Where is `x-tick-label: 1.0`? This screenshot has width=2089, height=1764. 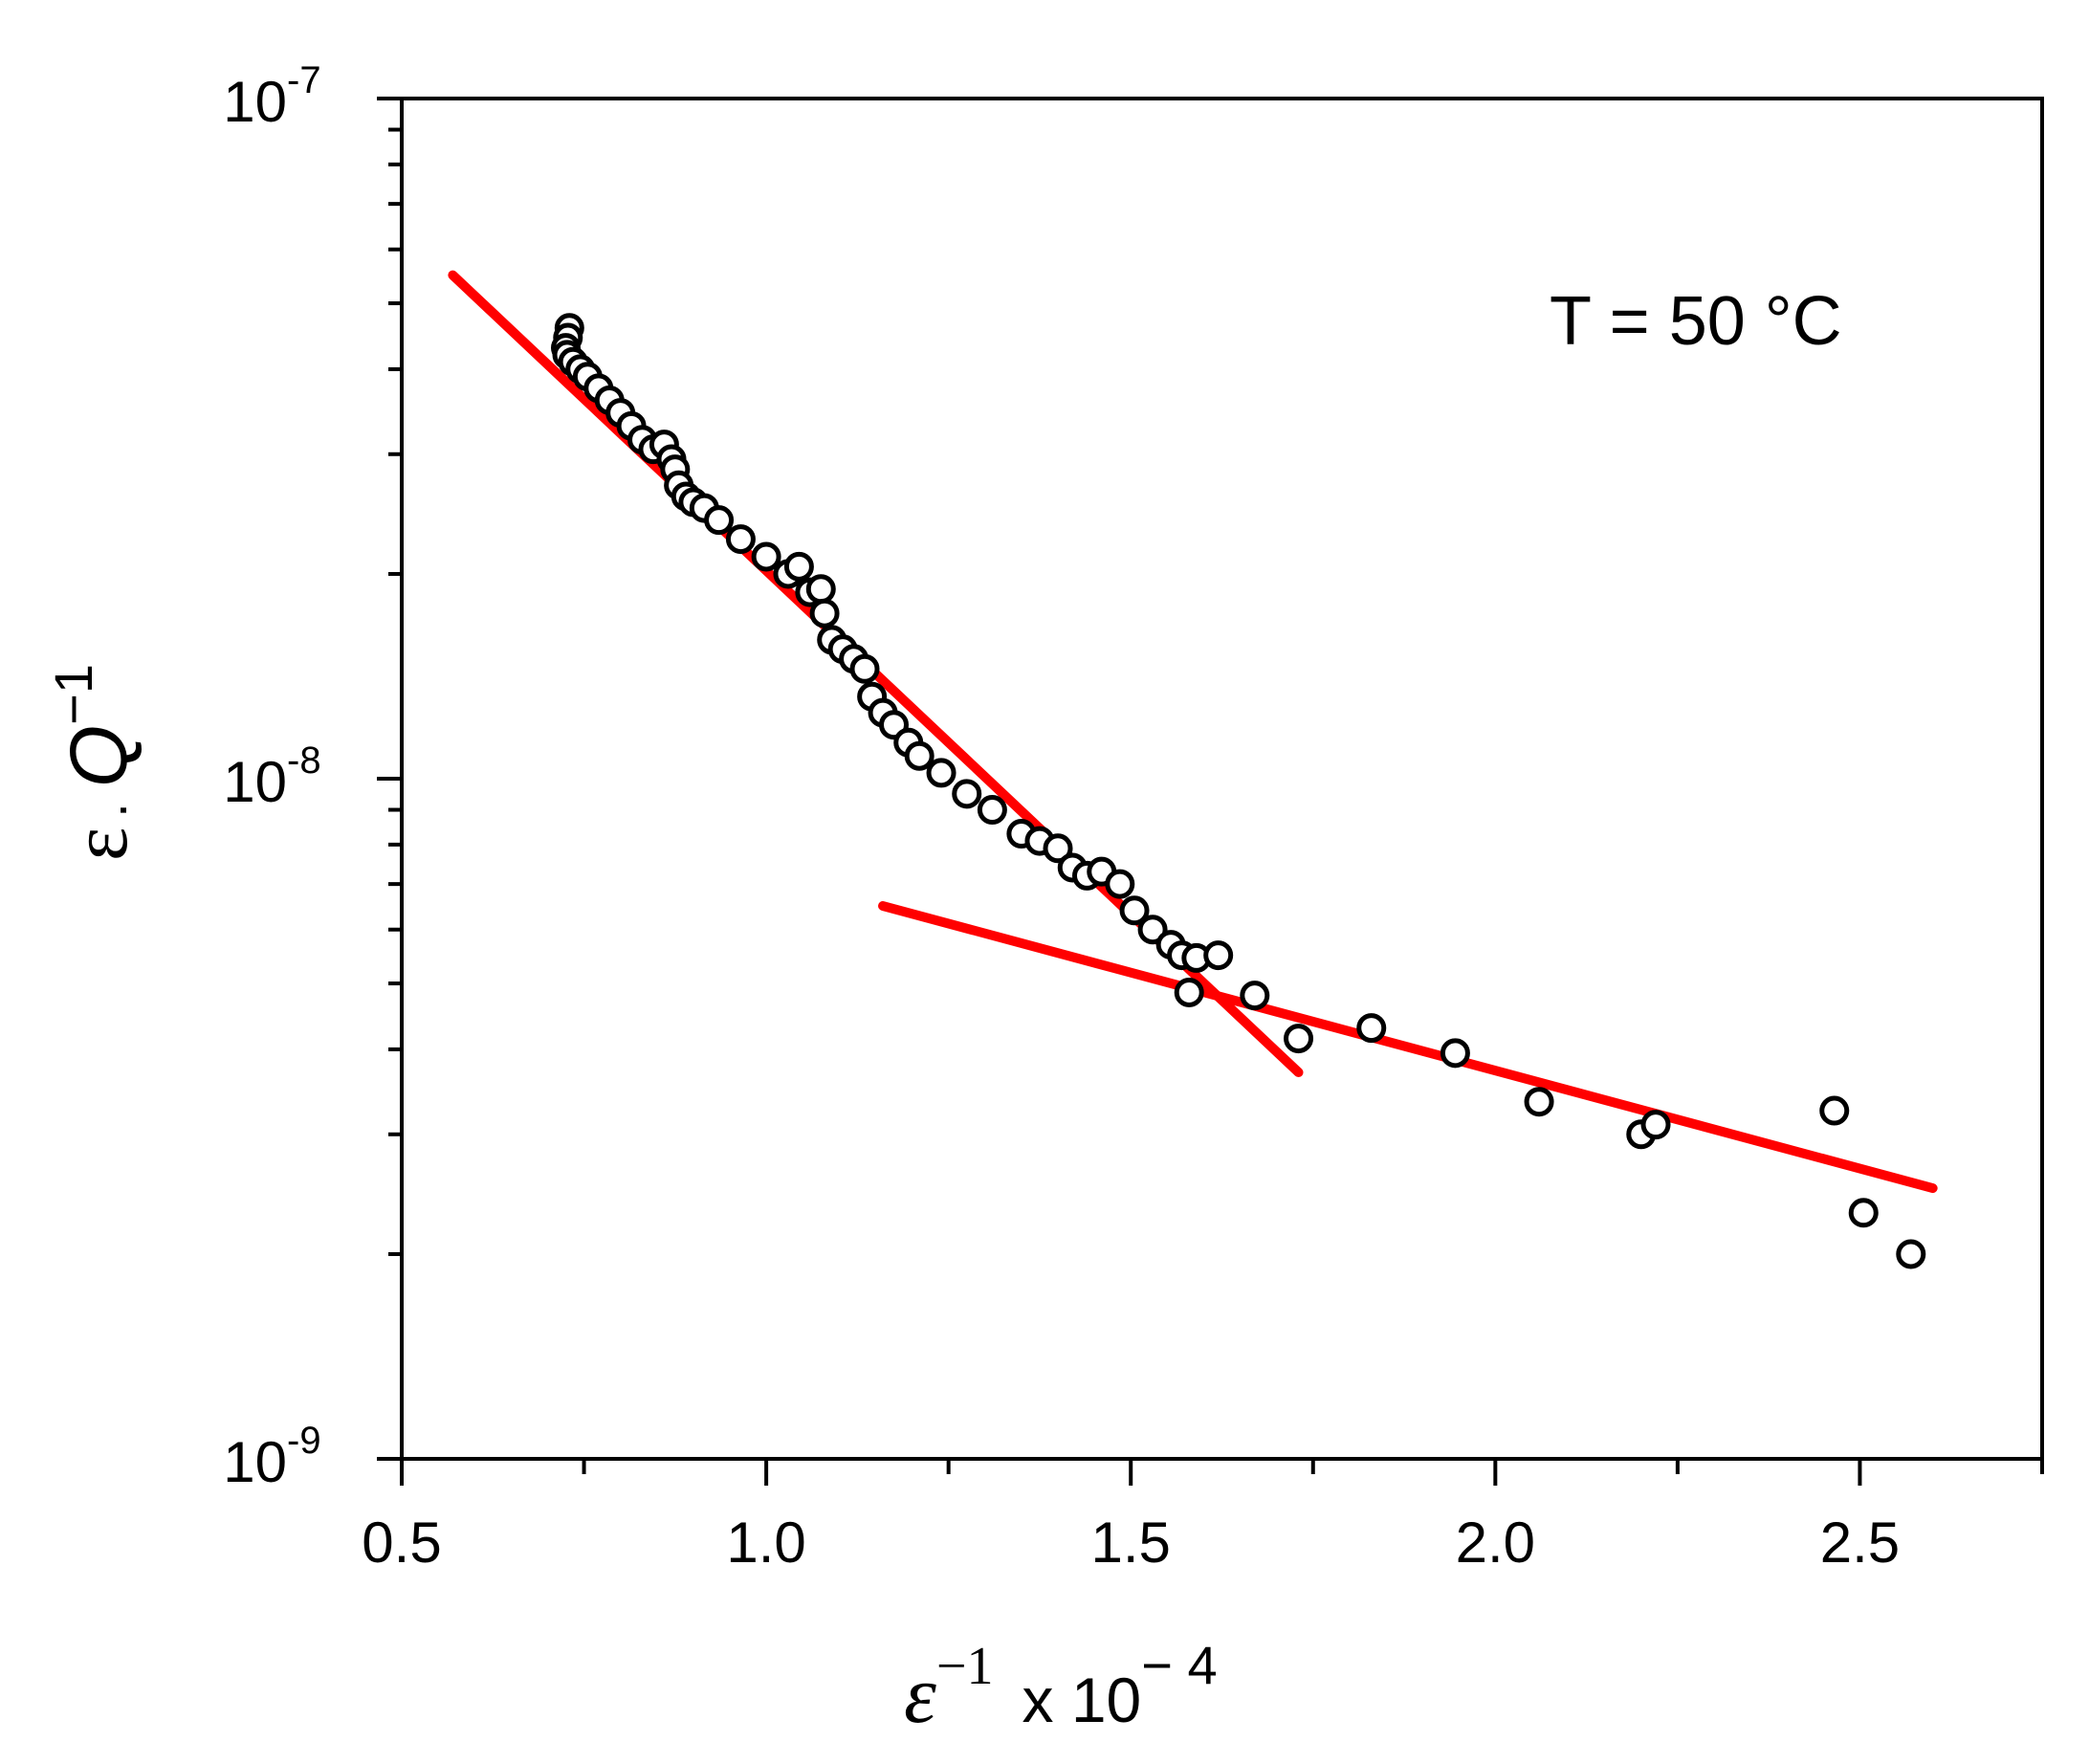
x-tick-label: 1.0 is located at coordinates (766, 1542).